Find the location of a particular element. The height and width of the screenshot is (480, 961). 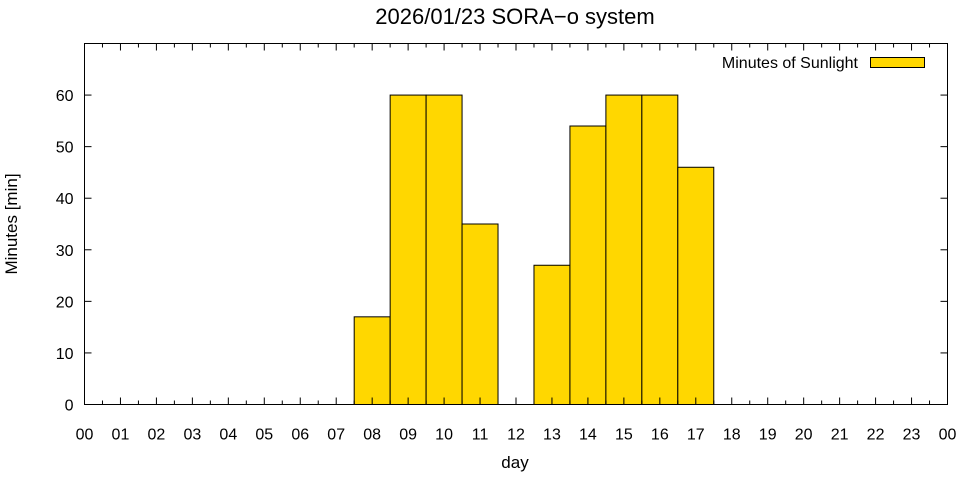

x-tick-label: 12 is located at coordinates (516, 435).